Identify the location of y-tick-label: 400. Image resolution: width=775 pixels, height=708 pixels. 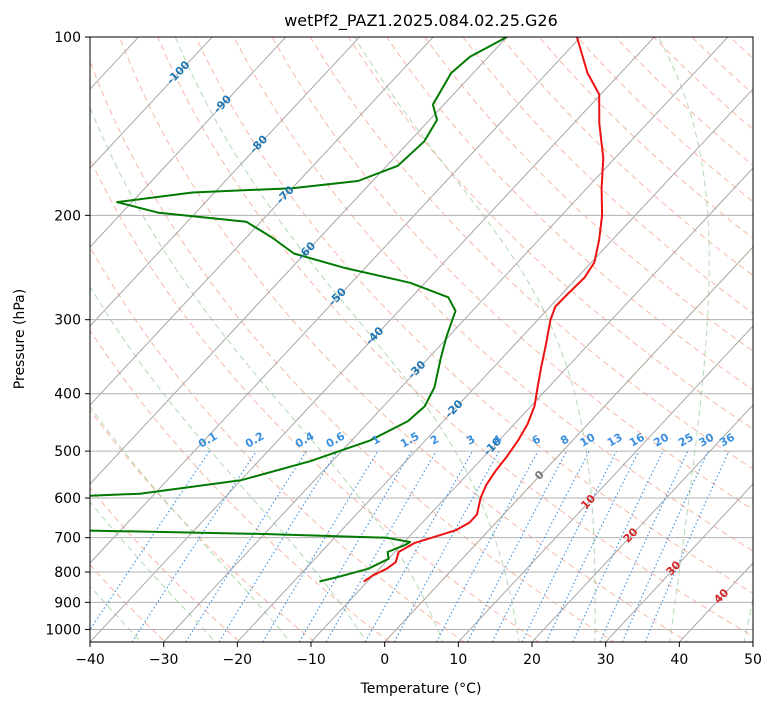
(67, 395).